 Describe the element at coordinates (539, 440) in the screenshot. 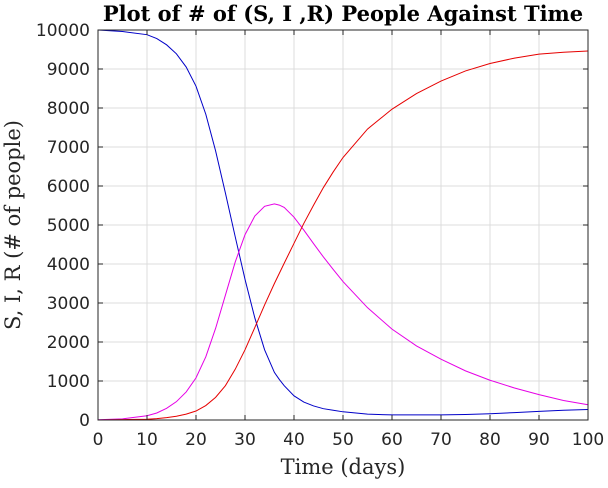

I see `x-tick-label: 90` at that location.